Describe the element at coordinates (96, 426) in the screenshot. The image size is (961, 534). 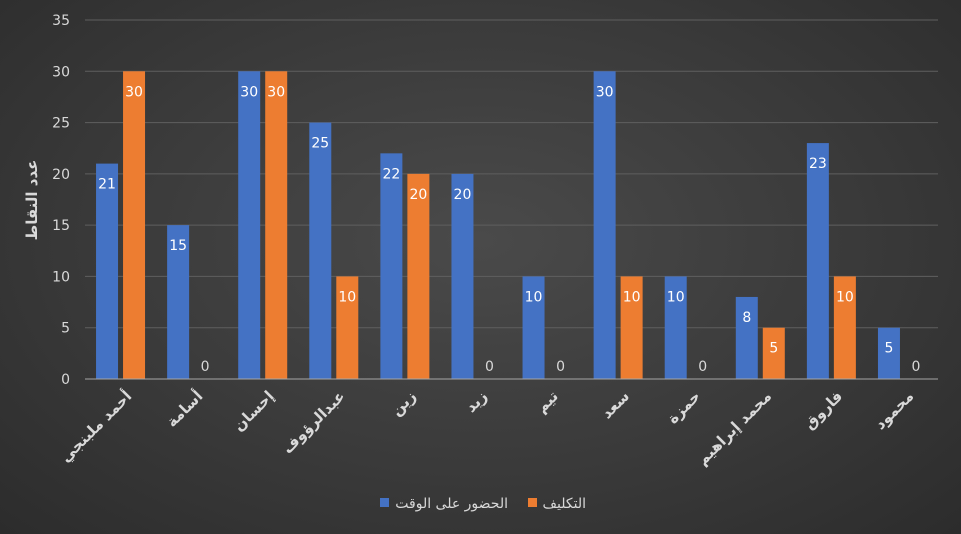
I see `category-label: أحمد ملبنجي` at that location.